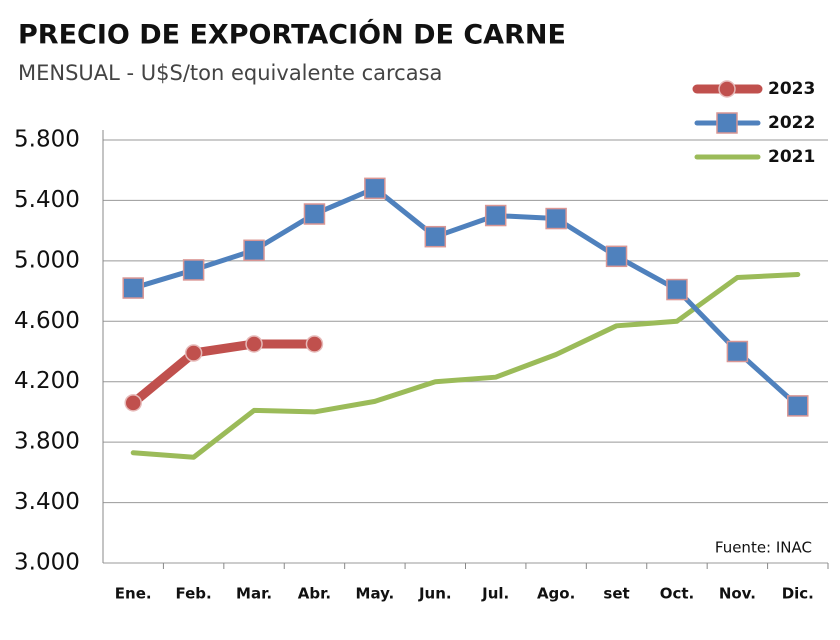  Describe the element at coordinates (47, 442) in the screenshot. I see `y-tick-label: 3.800` at that location.